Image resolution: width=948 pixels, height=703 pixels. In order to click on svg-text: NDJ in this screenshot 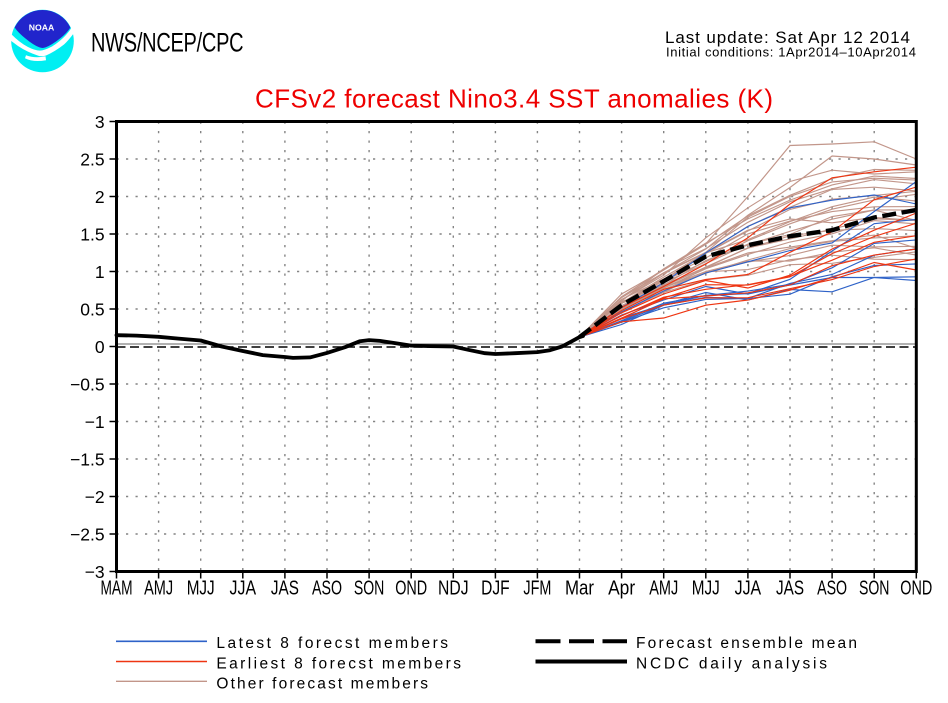, I will do `click(453, 589)`.